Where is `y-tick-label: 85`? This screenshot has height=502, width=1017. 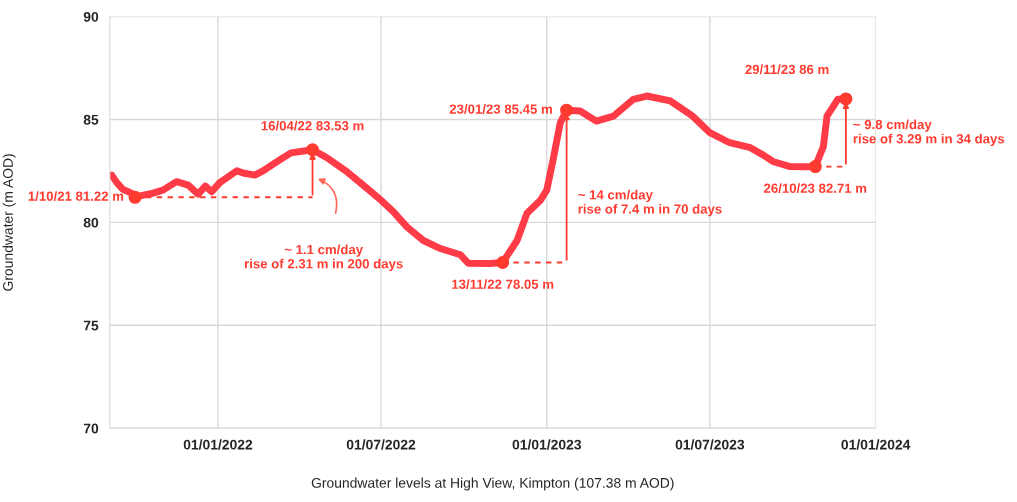 y-tick-label: 85 is located at coordinates (91, 119).